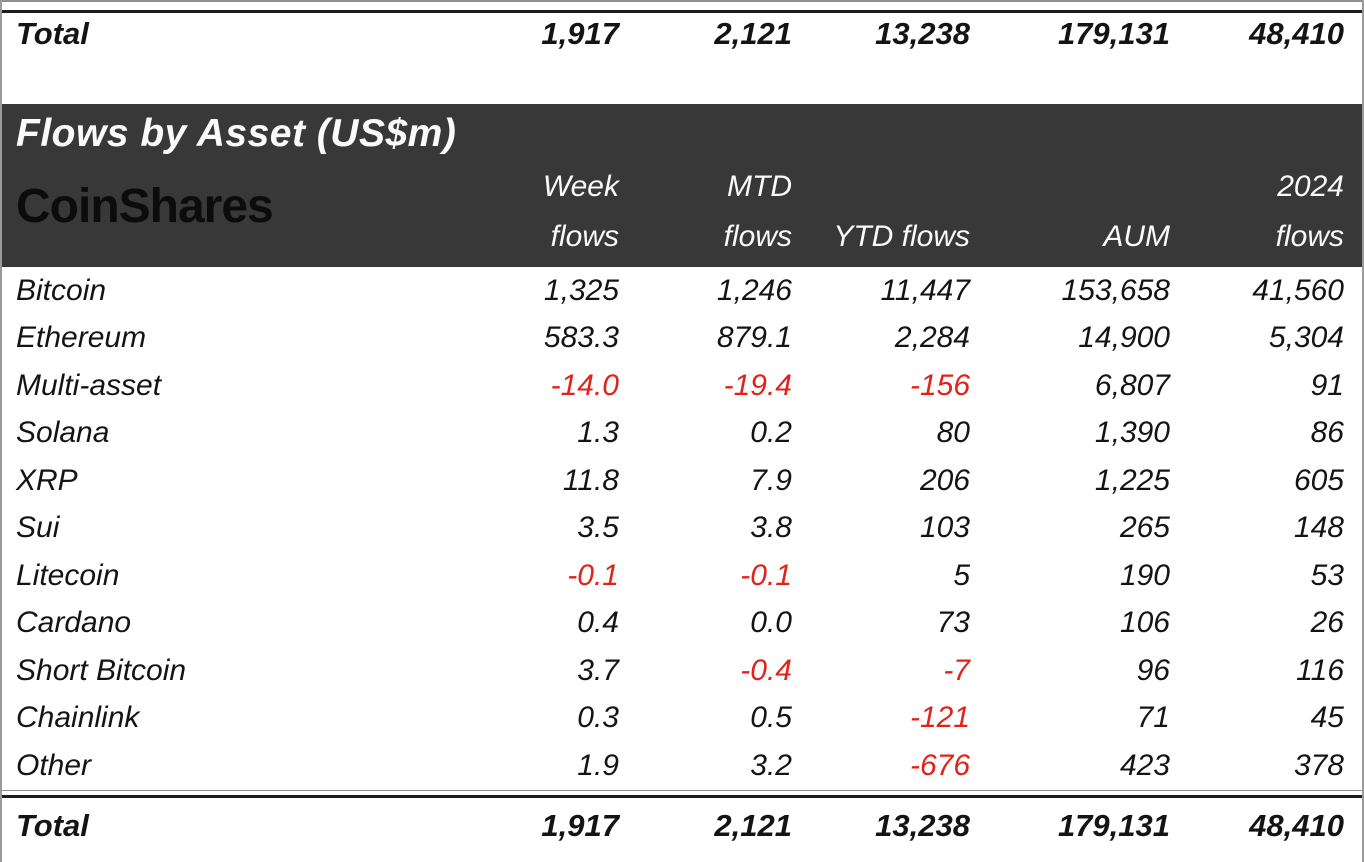 This screenshot has width=1364, height=862. What do you see at coordinates (953, 623) in the screenshot?
I see `value-cell: 73` at bounding box center [953, 623].